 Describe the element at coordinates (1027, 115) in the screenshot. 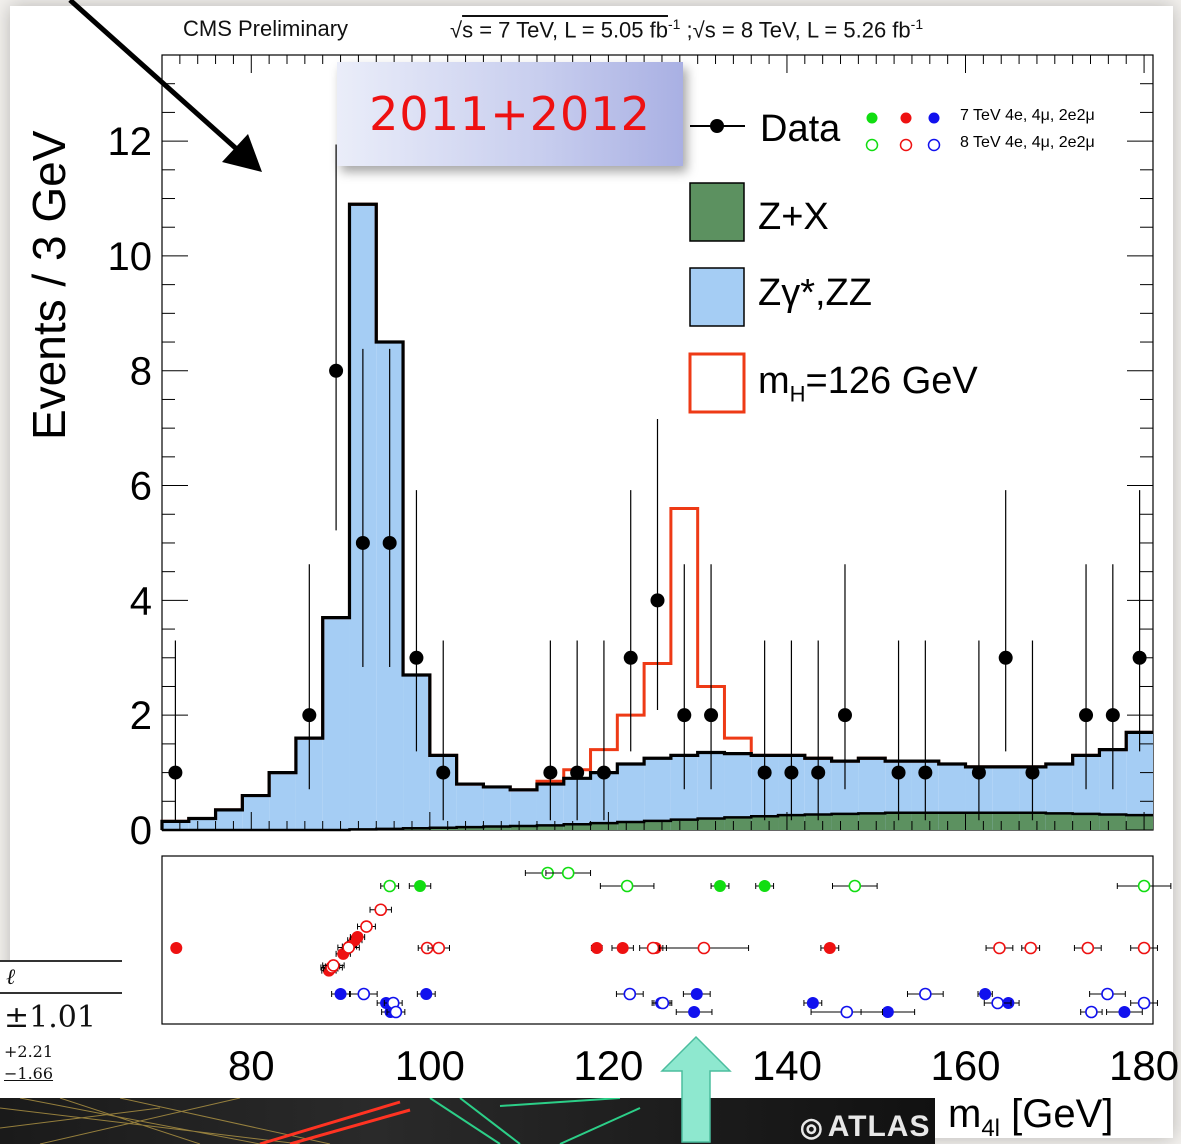

I see `legend-7tev-label: 7 TeV 4e, 4μ, 2e2μ` at that location.